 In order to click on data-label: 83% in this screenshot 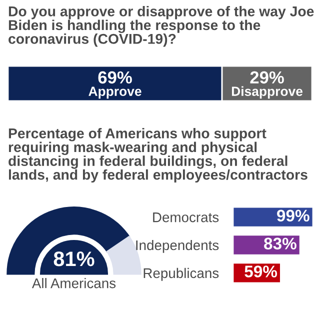, I will do `click(280, 244)`.